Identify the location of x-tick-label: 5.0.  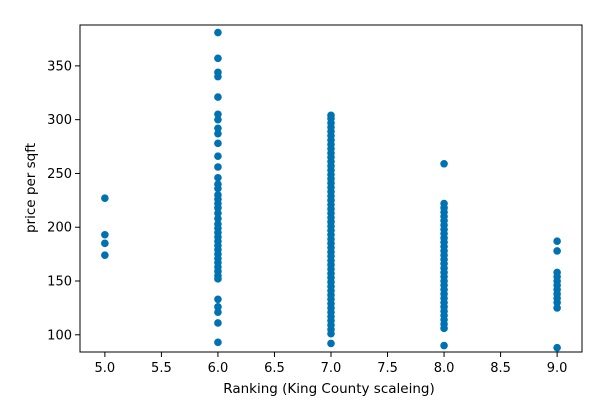
(105, 368).